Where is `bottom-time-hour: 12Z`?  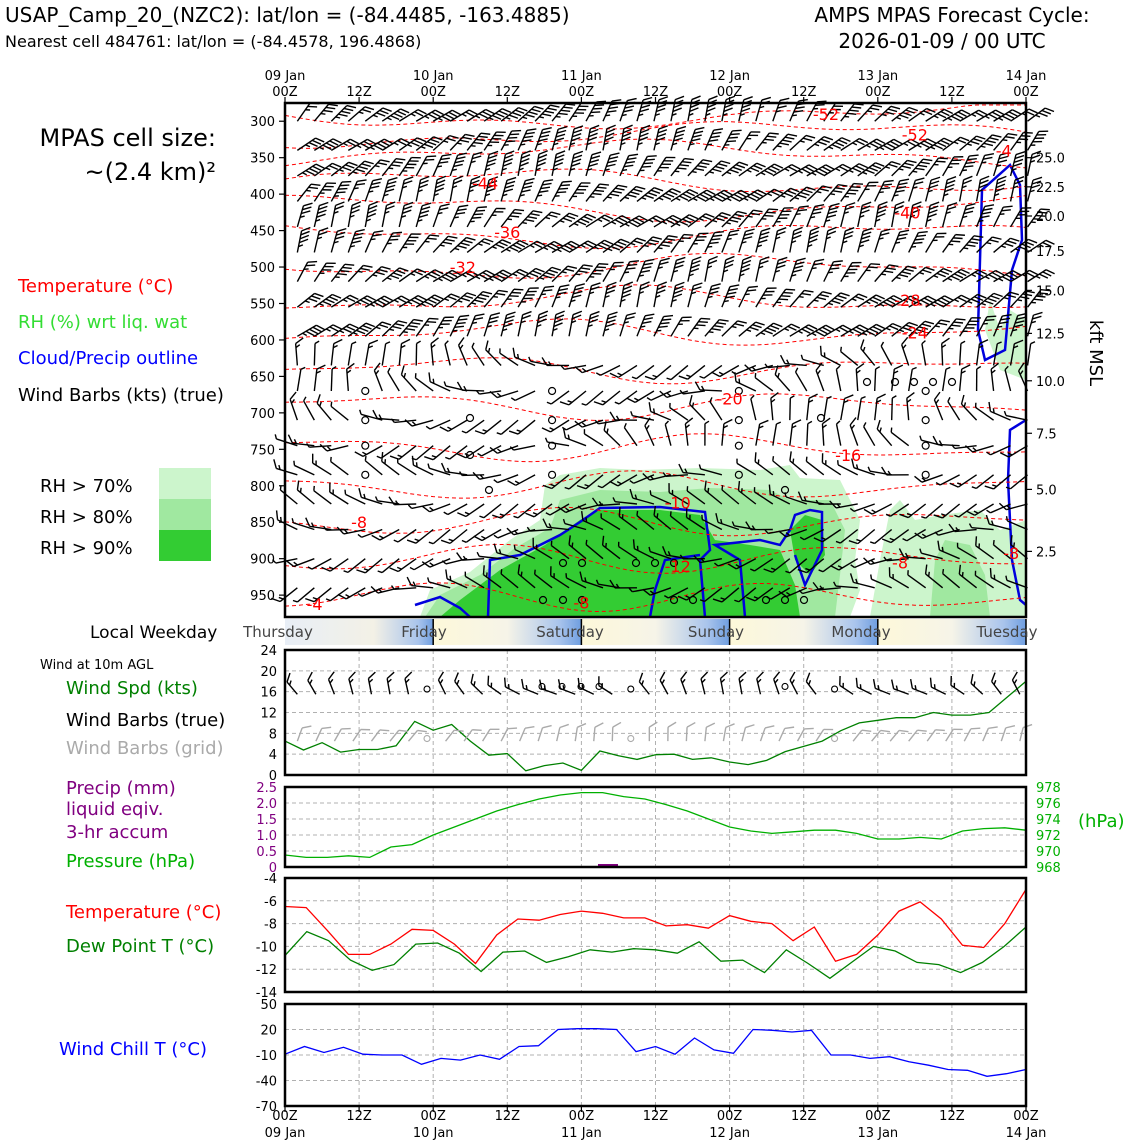 bottom-time-hour: 12Z is located at coordinates (656, 1116).